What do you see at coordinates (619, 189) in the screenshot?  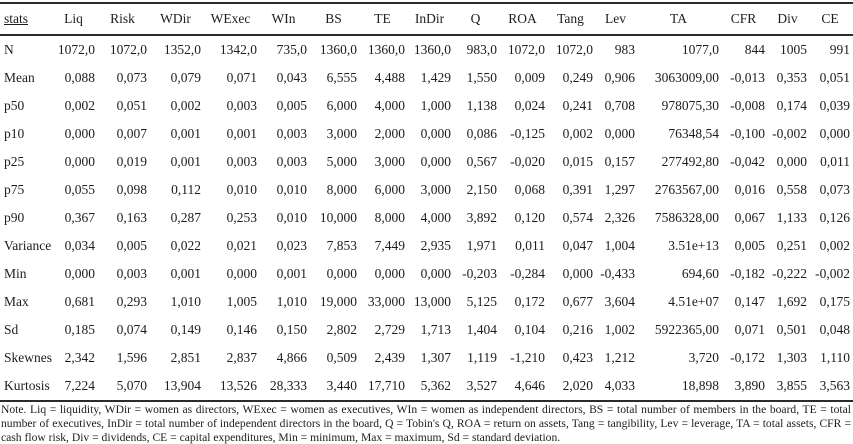 I see `table-cell: 1,297` at bounding box center [619, 189].